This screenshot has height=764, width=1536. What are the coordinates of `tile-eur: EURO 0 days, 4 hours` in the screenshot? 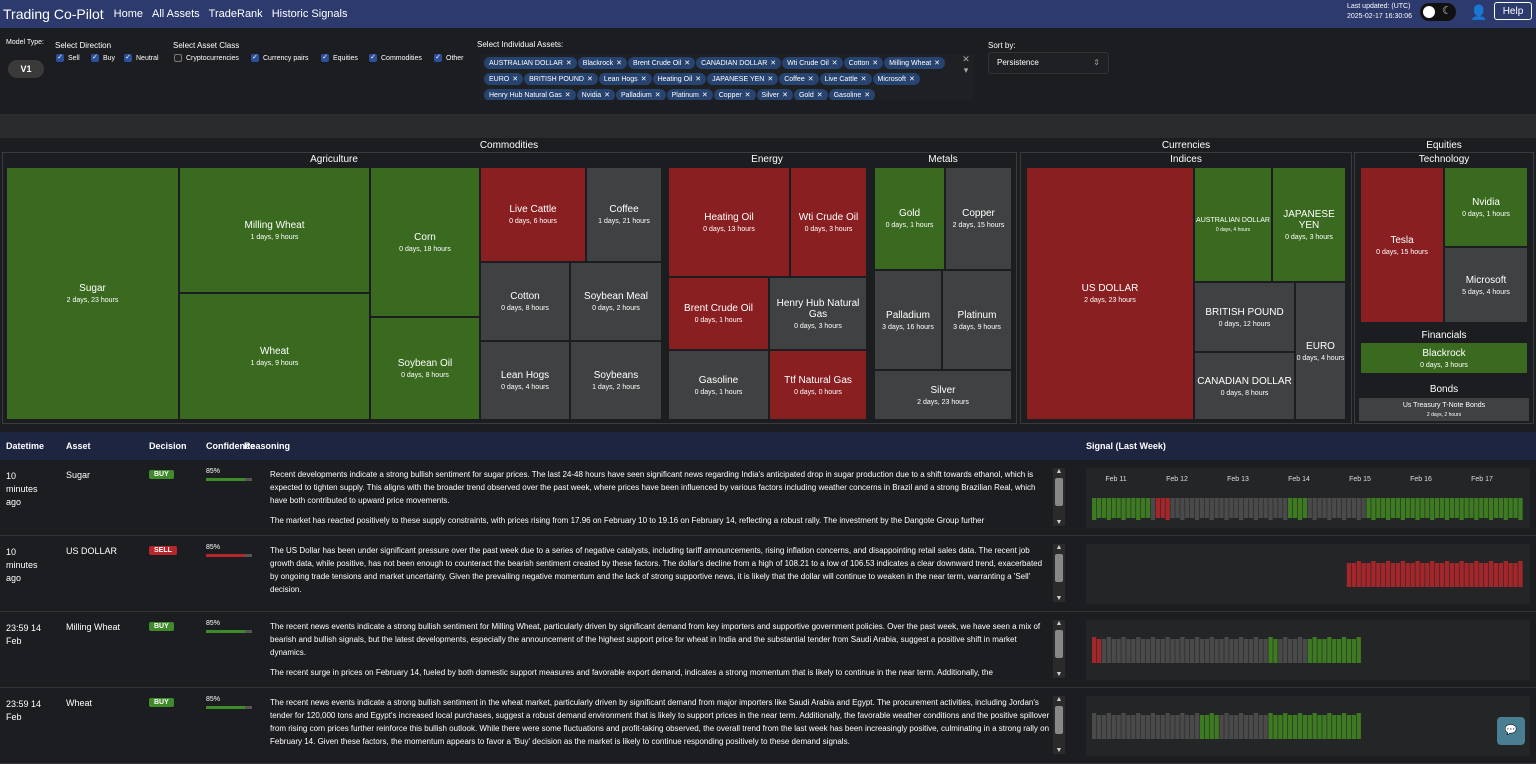 It's located at (1320, 351).